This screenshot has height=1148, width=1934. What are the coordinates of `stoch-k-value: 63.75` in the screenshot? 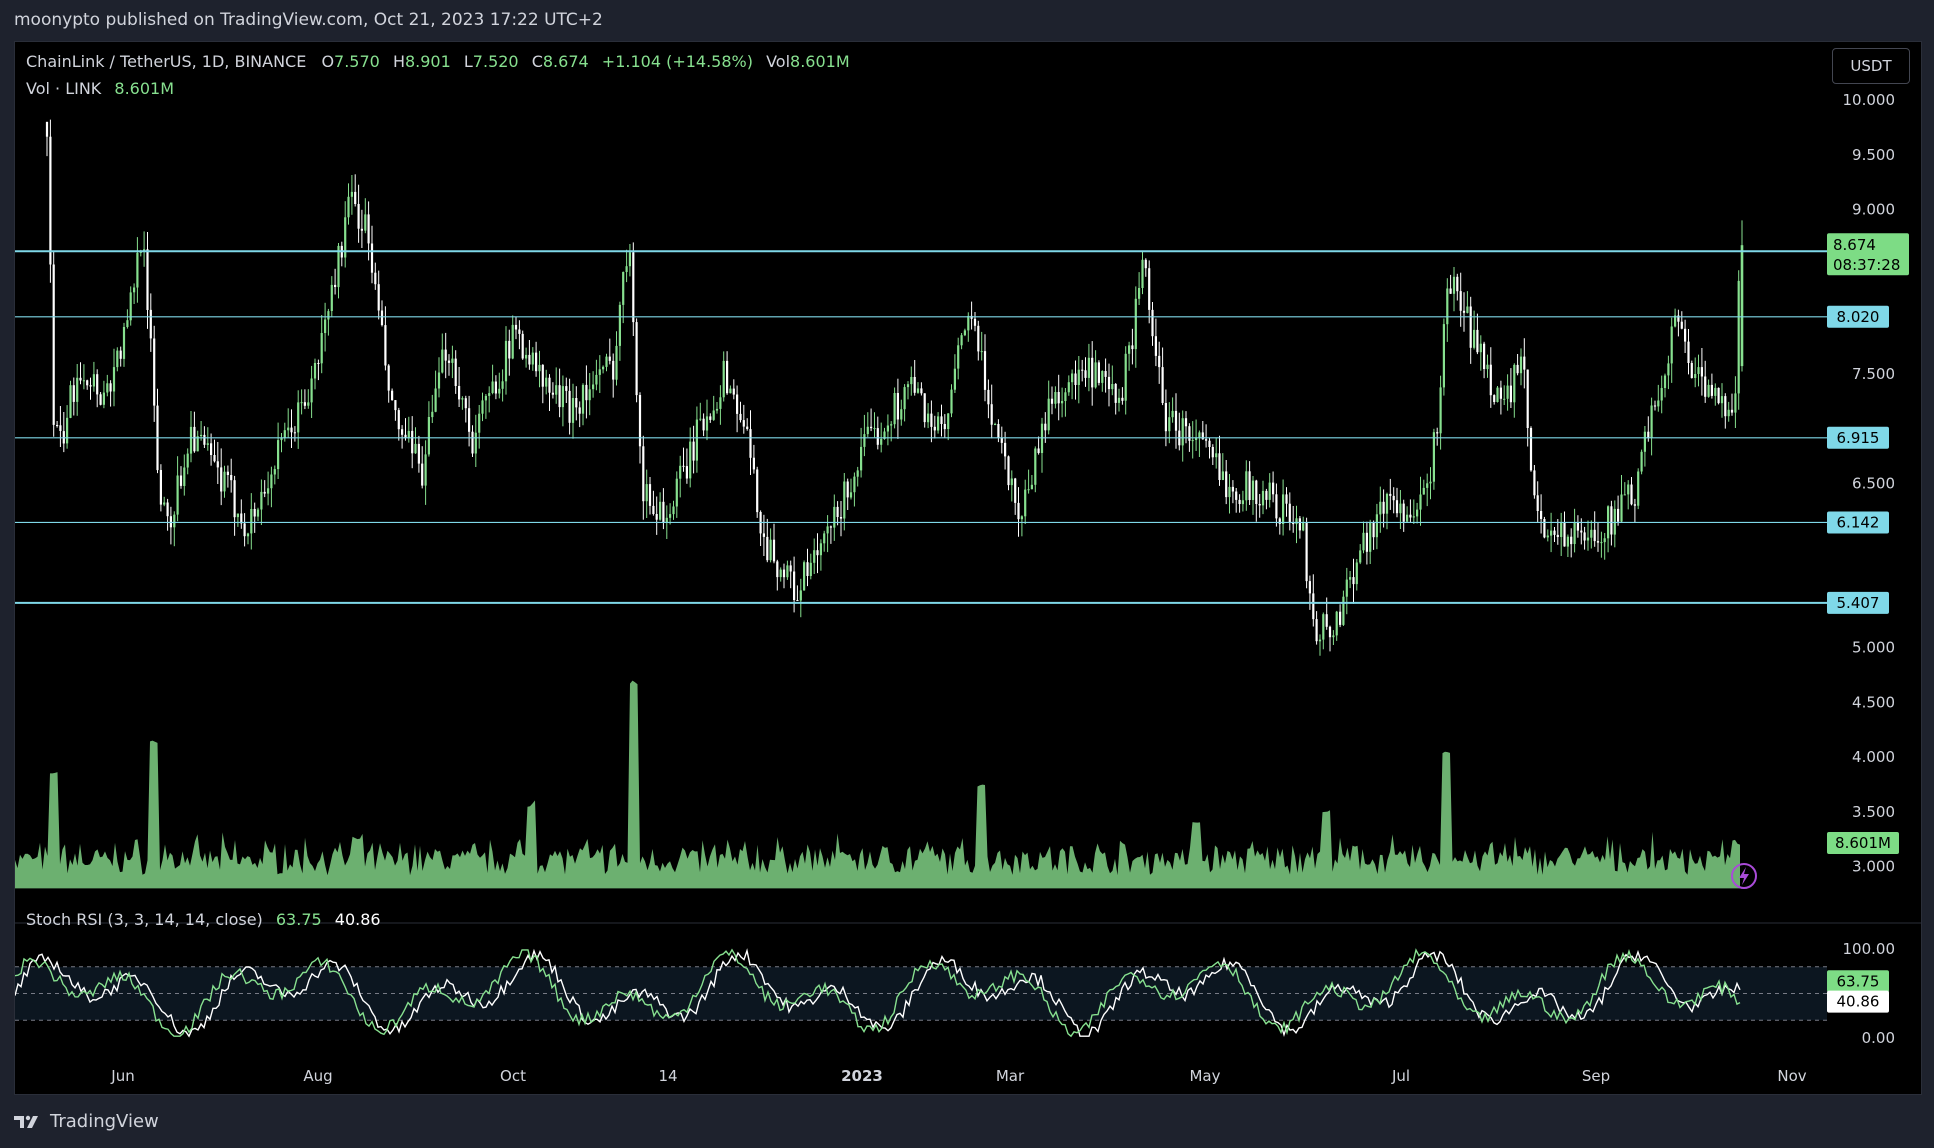 It's located at (298, 919).